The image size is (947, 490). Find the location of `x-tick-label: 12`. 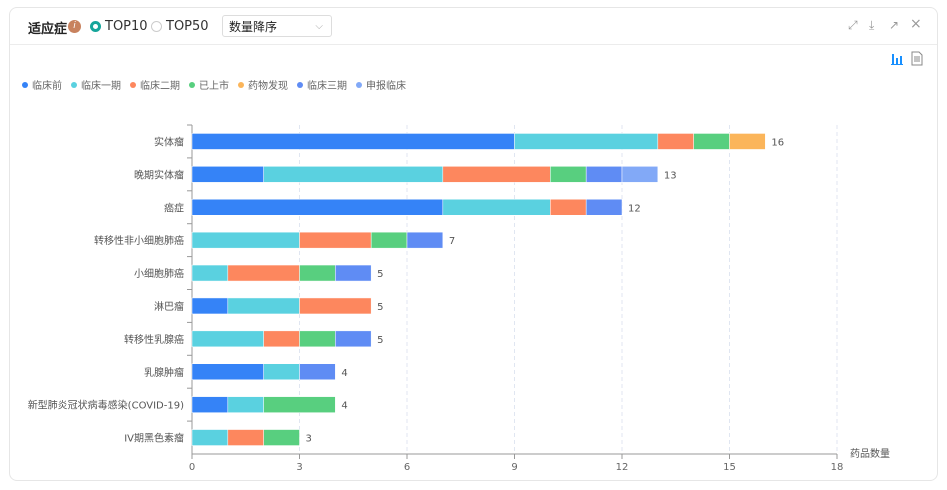

x-tick-label: 12 is located at coordinates (622, 467).